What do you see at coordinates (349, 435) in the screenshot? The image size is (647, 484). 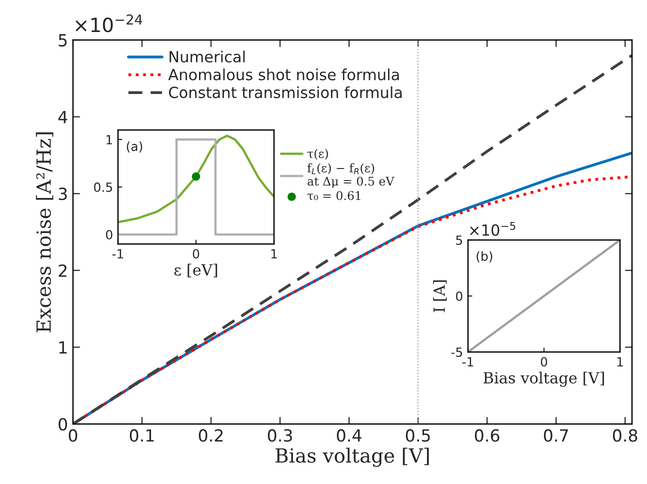 I see `x-tick-label: 0.4` at bounding box center [349, 435].